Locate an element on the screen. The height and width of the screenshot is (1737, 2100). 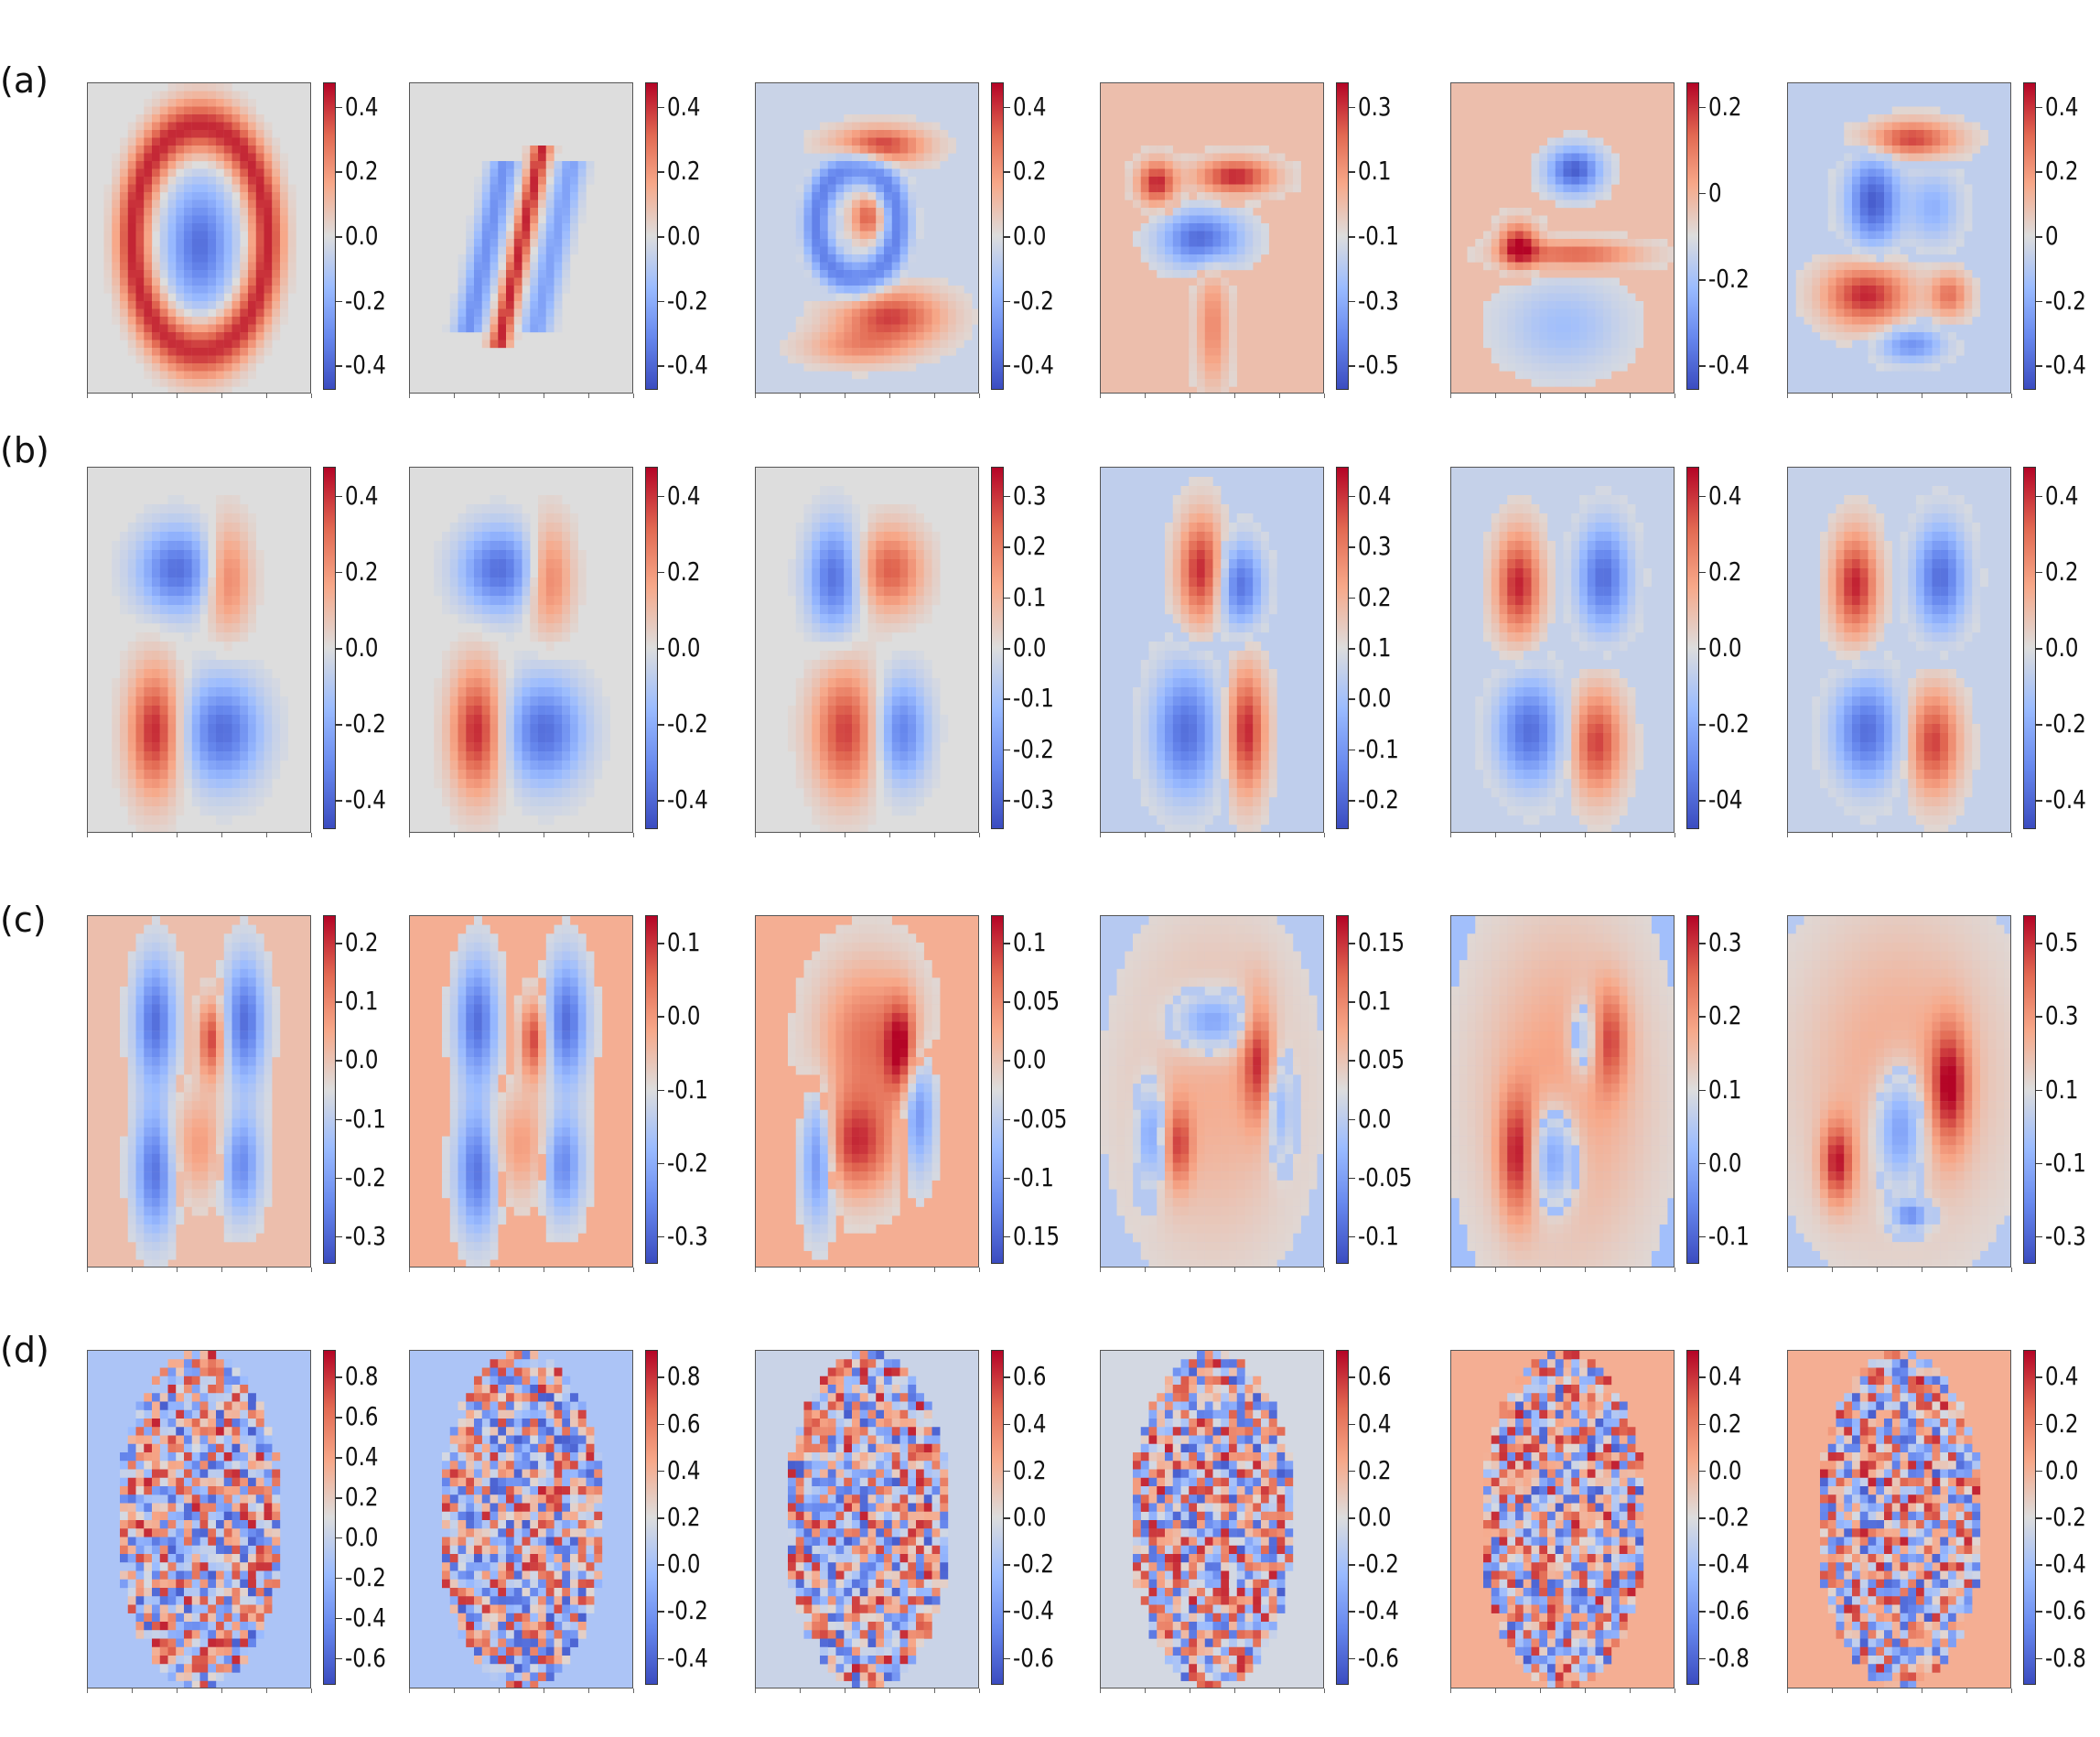
colorbar-tick is located at coordinates (1352, 366).